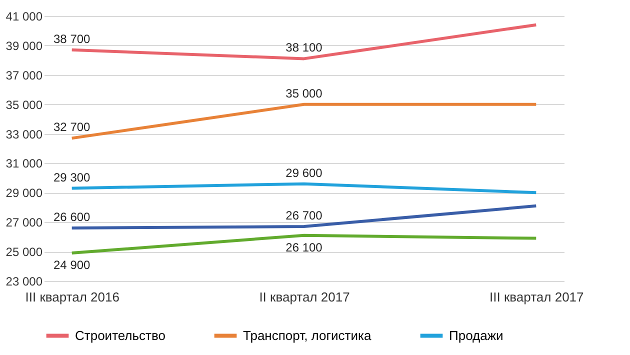 The height and width of the screenshot is (355, 630). I want to click on data-label: 26 100, so click(304, 247).